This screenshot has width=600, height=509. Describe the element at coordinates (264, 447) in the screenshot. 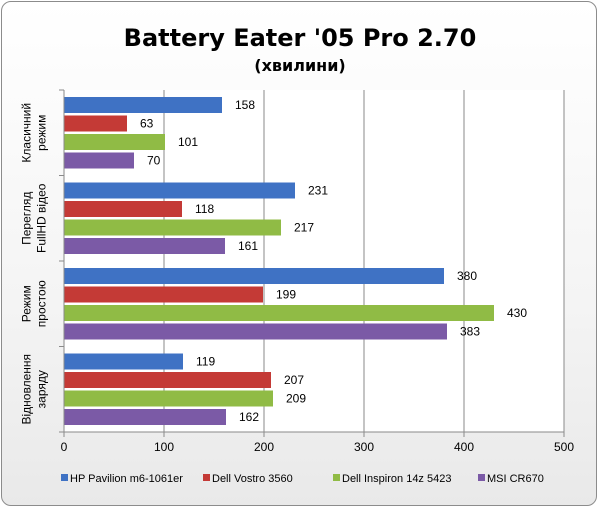

I see `x-tick-label: 200` at that location.